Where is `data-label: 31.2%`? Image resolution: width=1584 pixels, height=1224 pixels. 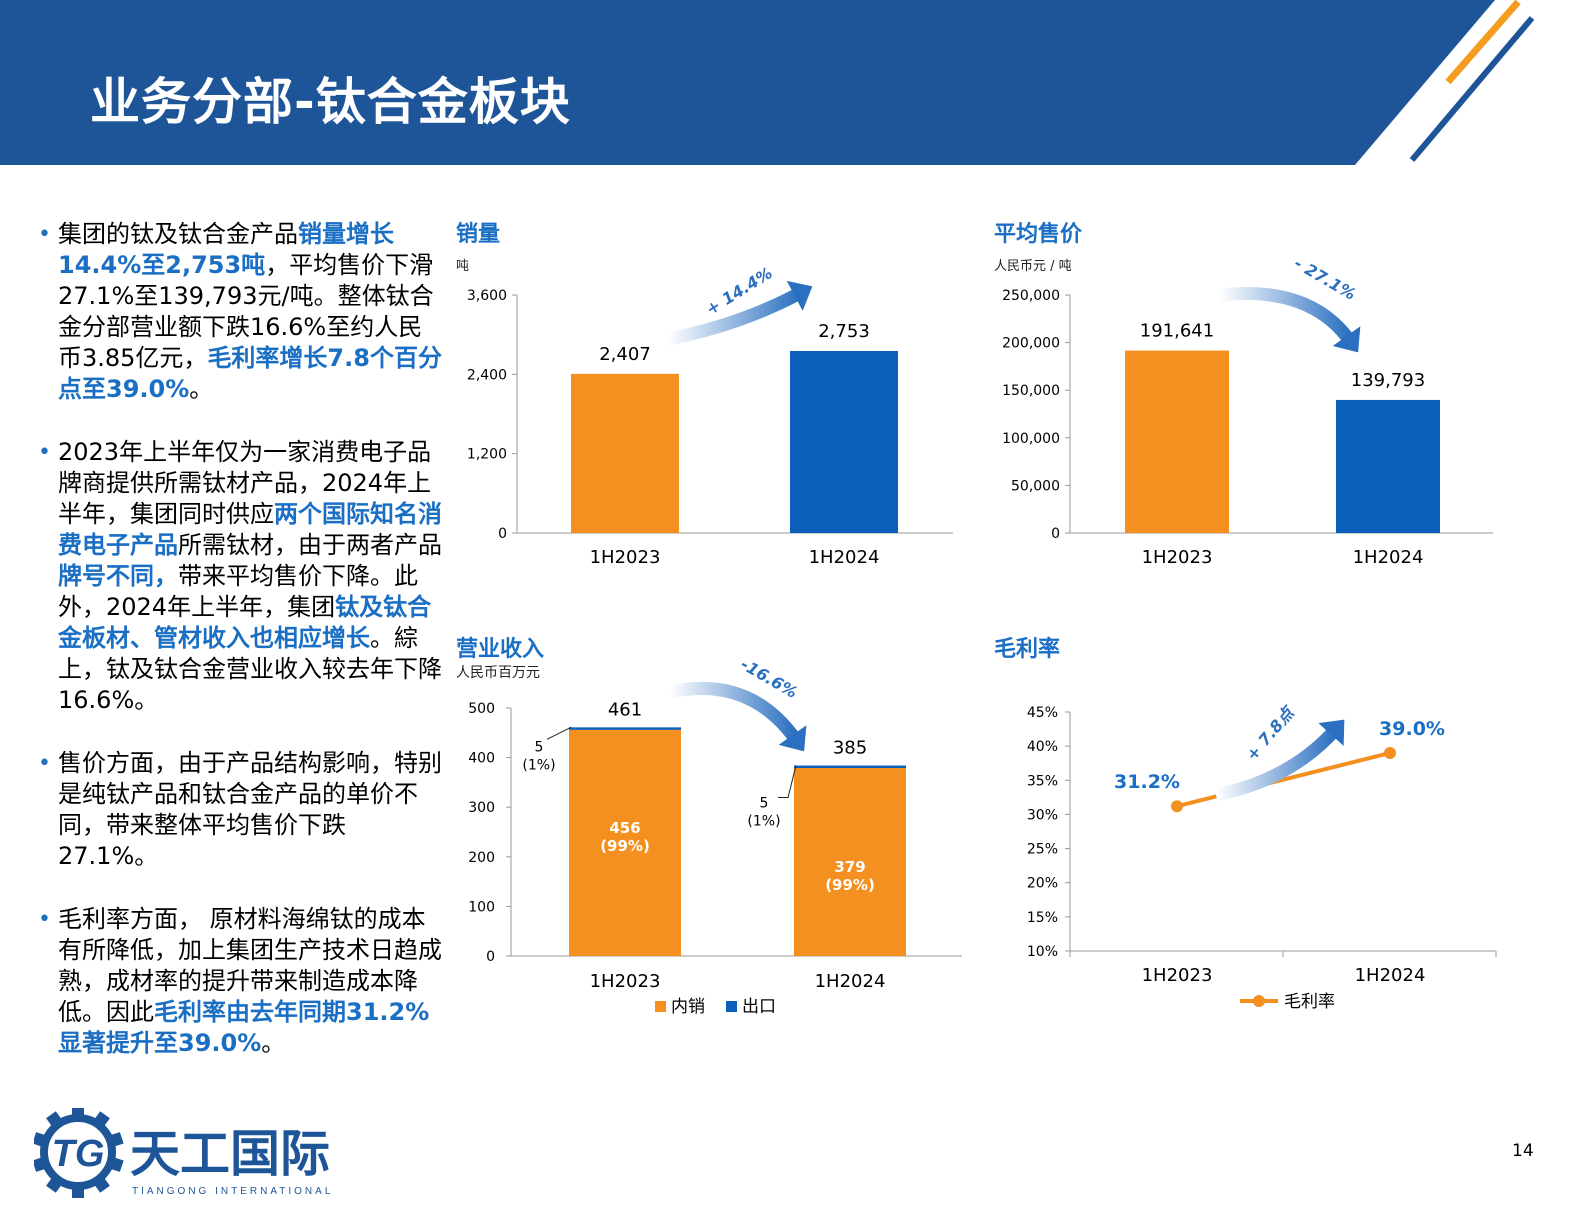 data-label: 31.2% is located at coordinates (1147, 782).